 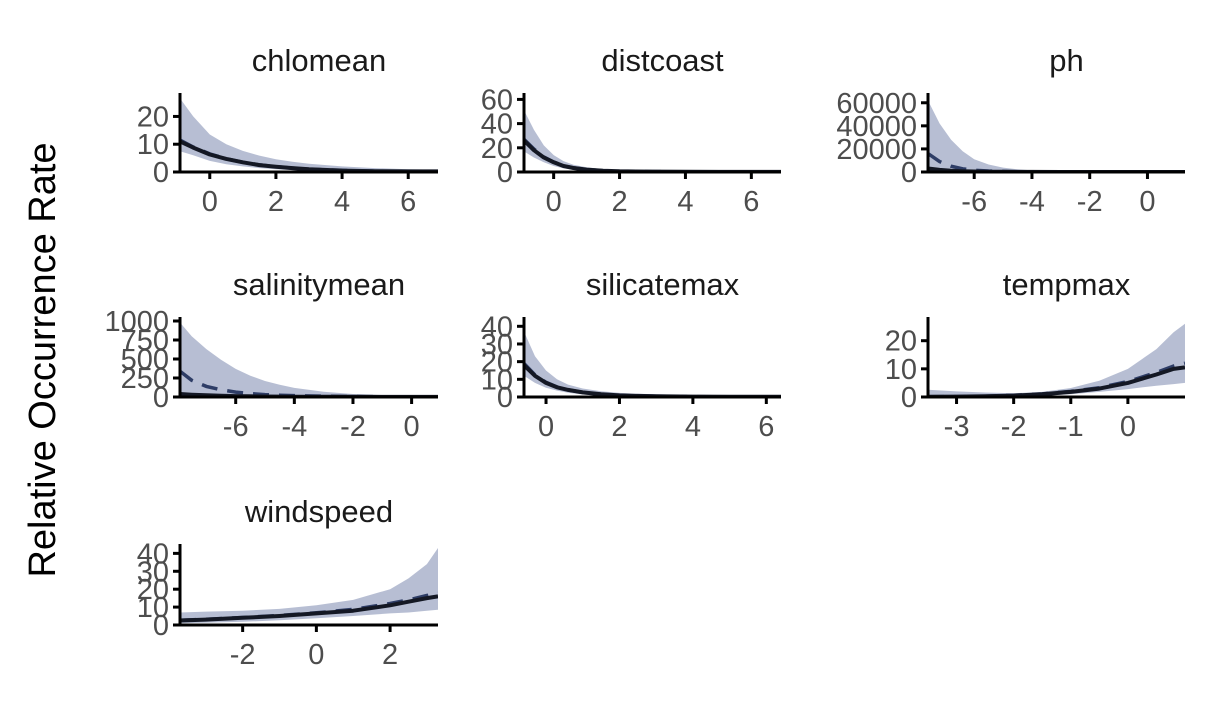 I want to click on y-tick-label: 40000, so click(x=876, y=127).